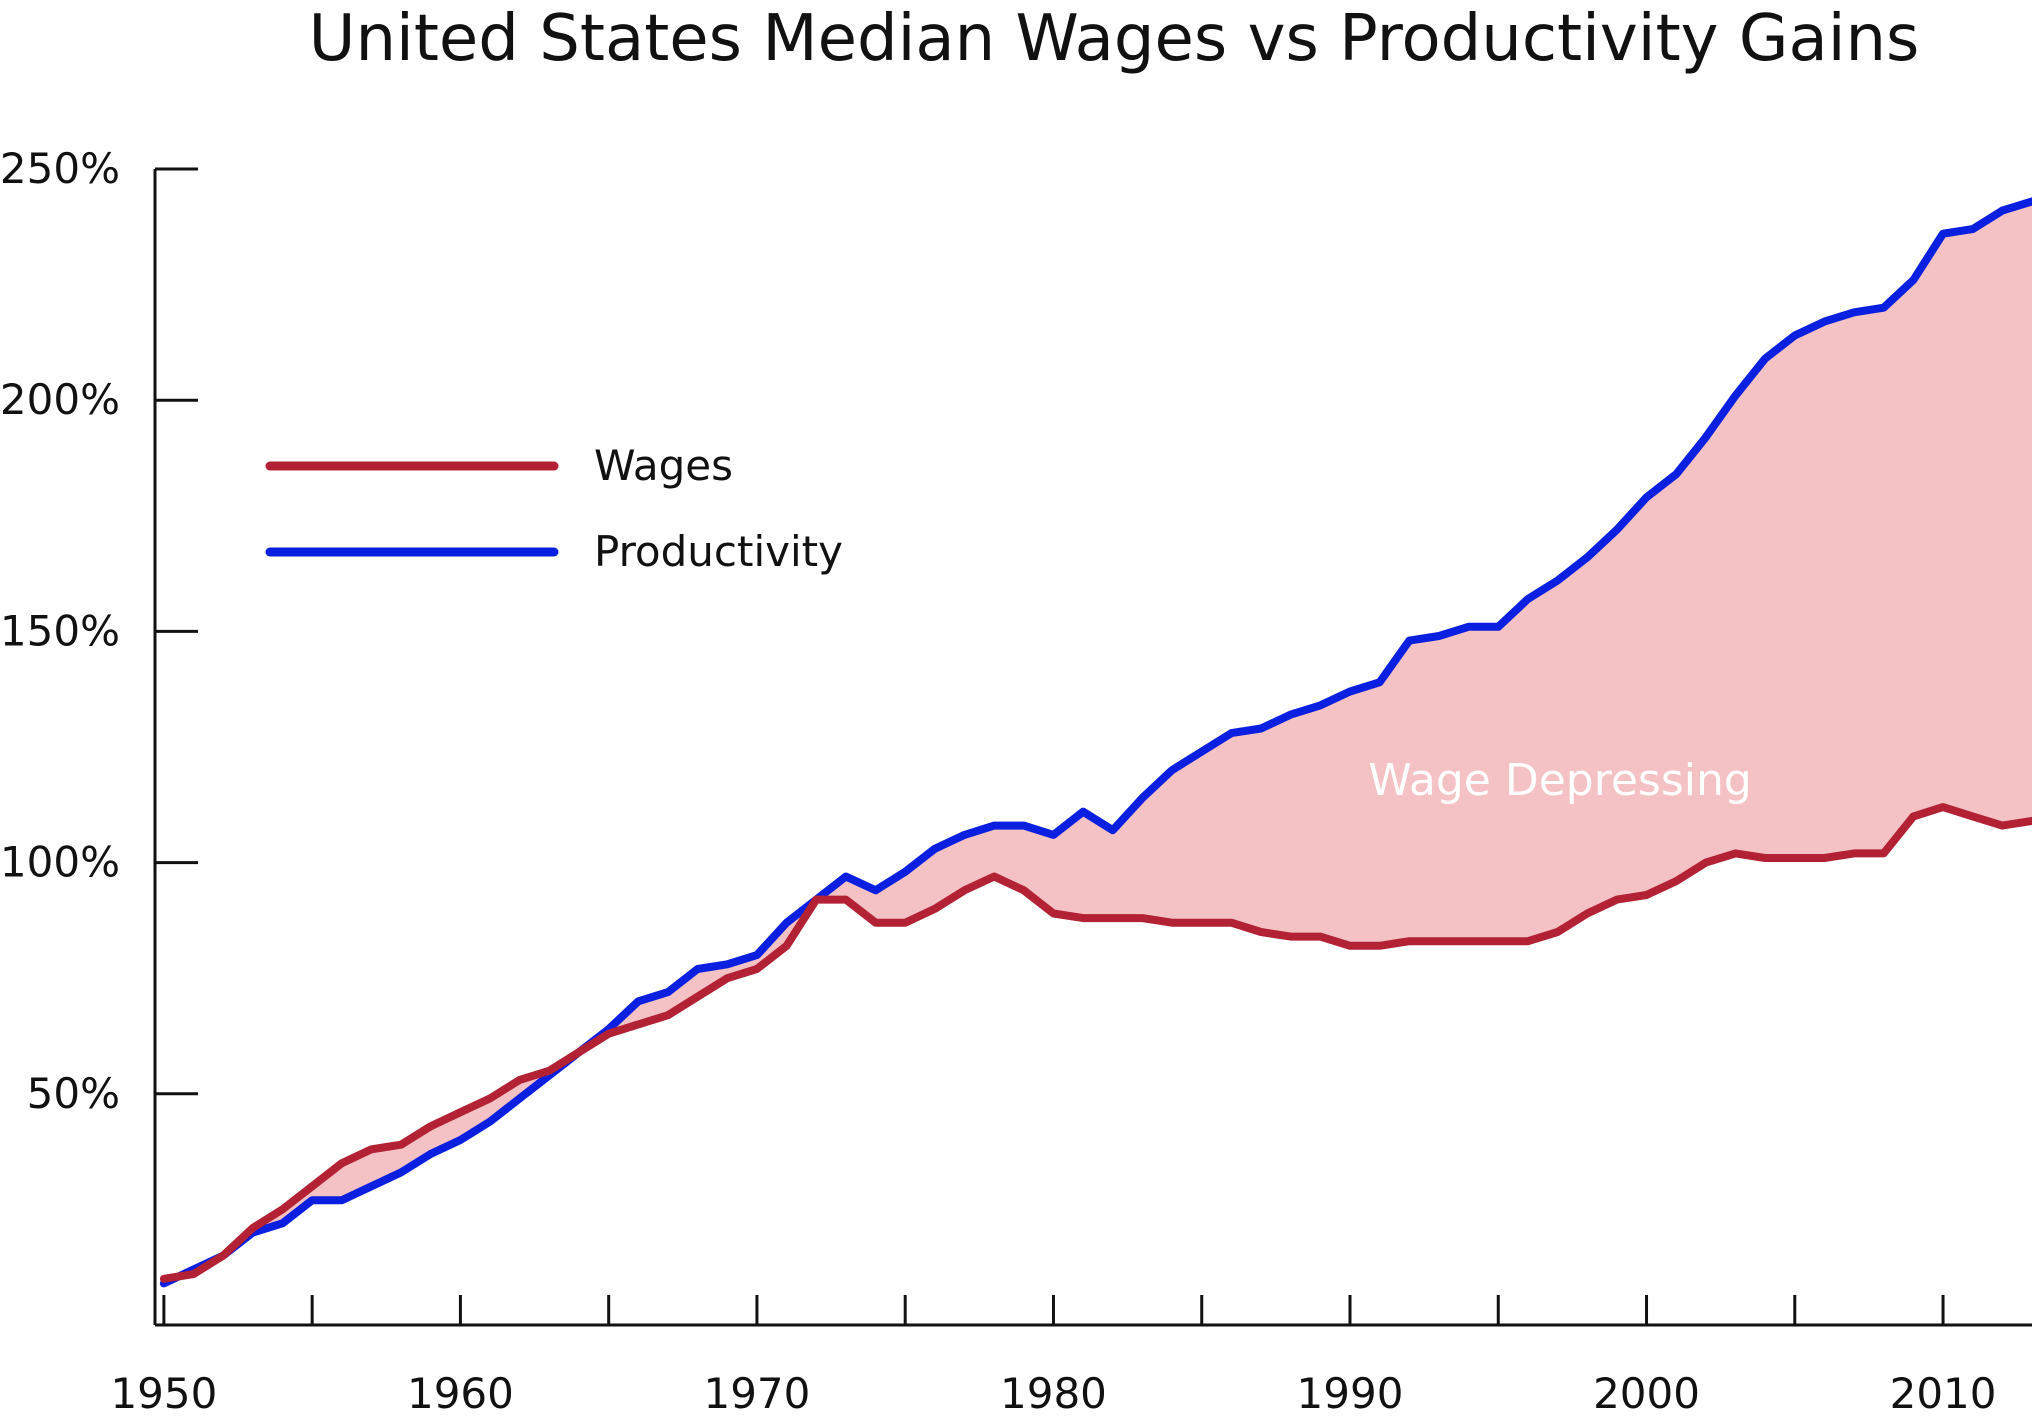 The height and width of the screenshot is (1420, 2032). What do you see at coordinates (73, 1093) in the screenshot?
I see `y-tick-label: 50%` at bounding box center [73, 1093].